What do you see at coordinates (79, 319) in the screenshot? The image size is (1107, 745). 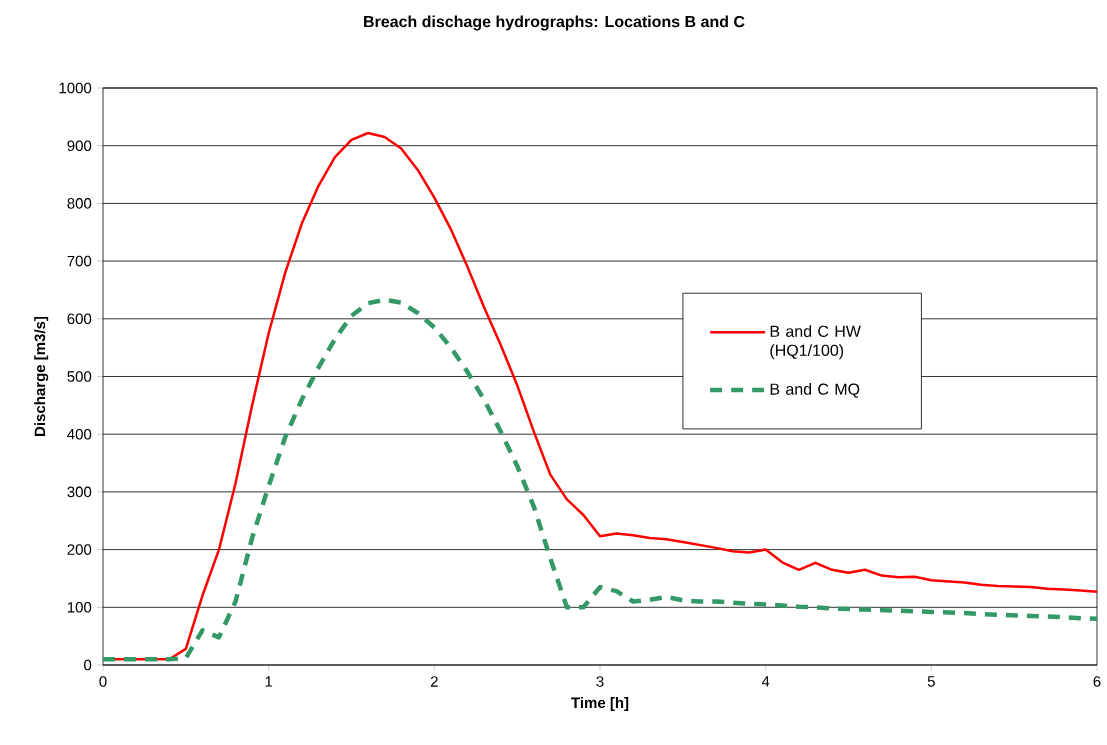 I see `y-tick-label: 600` at bounding box center [79, 319].